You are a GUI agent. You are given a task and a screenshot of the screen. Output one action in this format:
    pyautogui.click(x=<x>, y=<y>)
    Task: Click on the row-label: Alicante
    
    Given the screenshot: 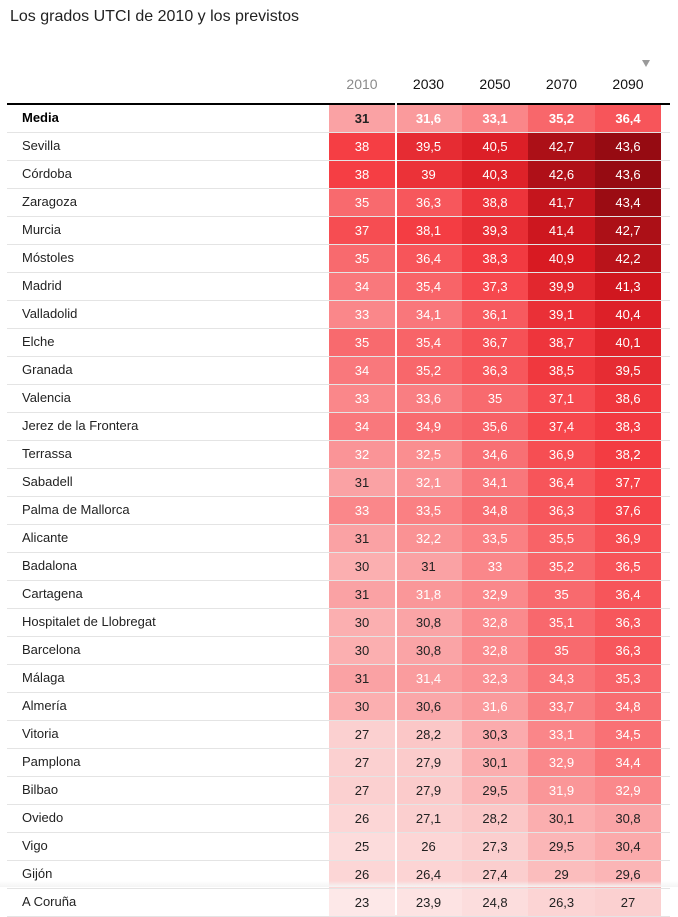 What is the action you would take?
    pyautogui.click(x=45, y=537)
    